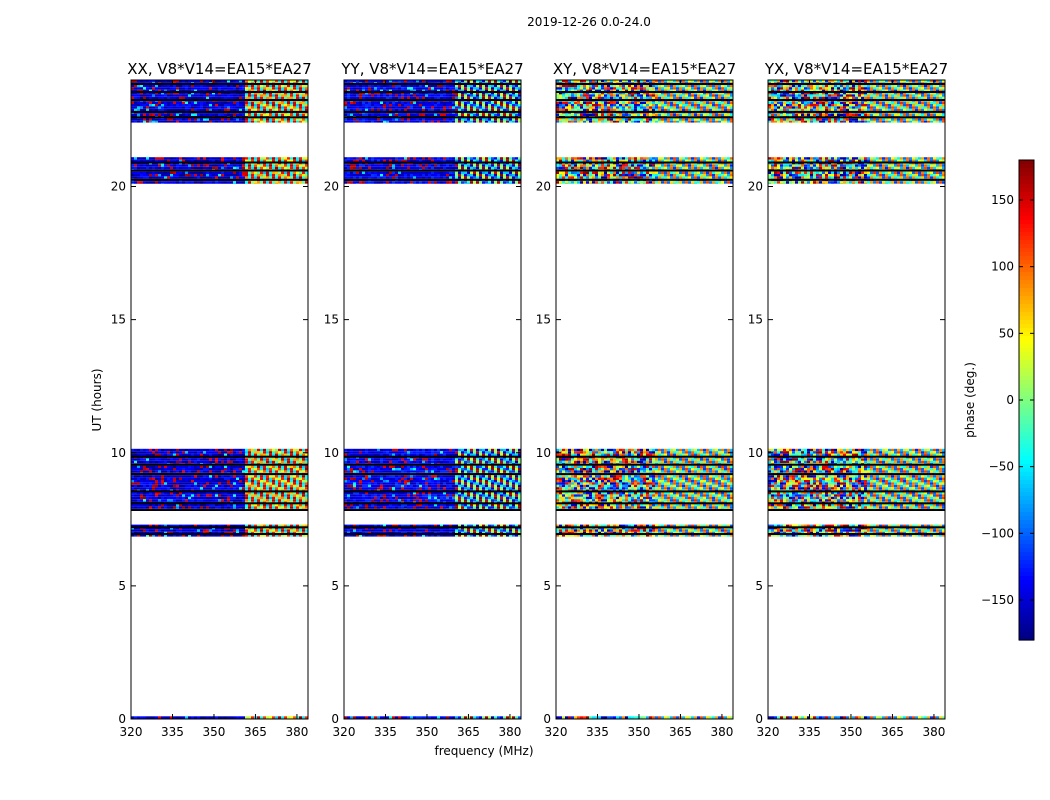 Image resolution: width=1050 pixels, height=800 pixels. I want to click on colorbar-tick-label: 0, so click(1010, 400).